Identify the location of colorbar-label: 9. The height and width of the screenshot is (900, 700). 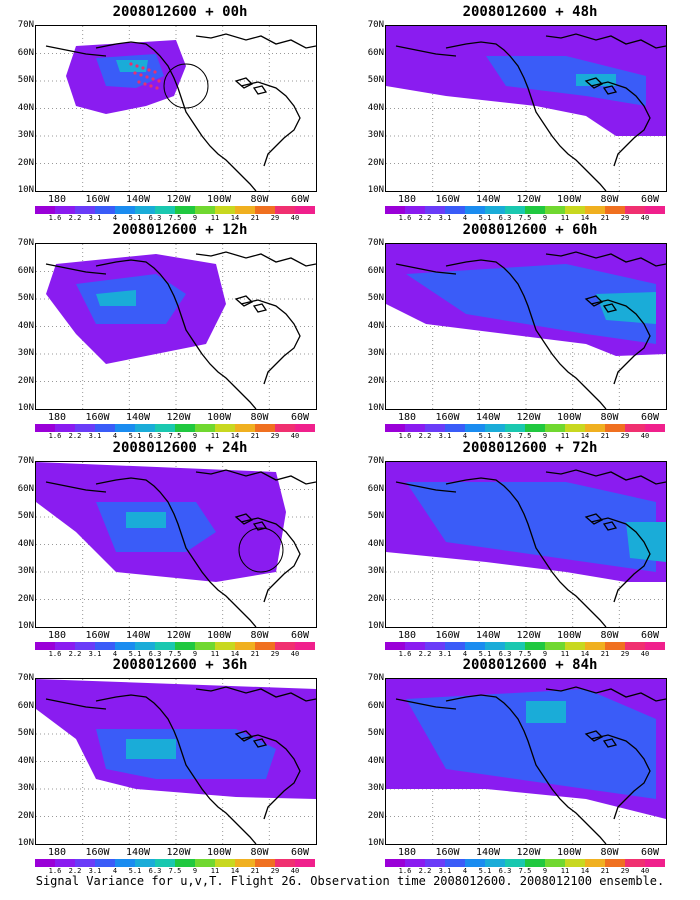
(195, 218).